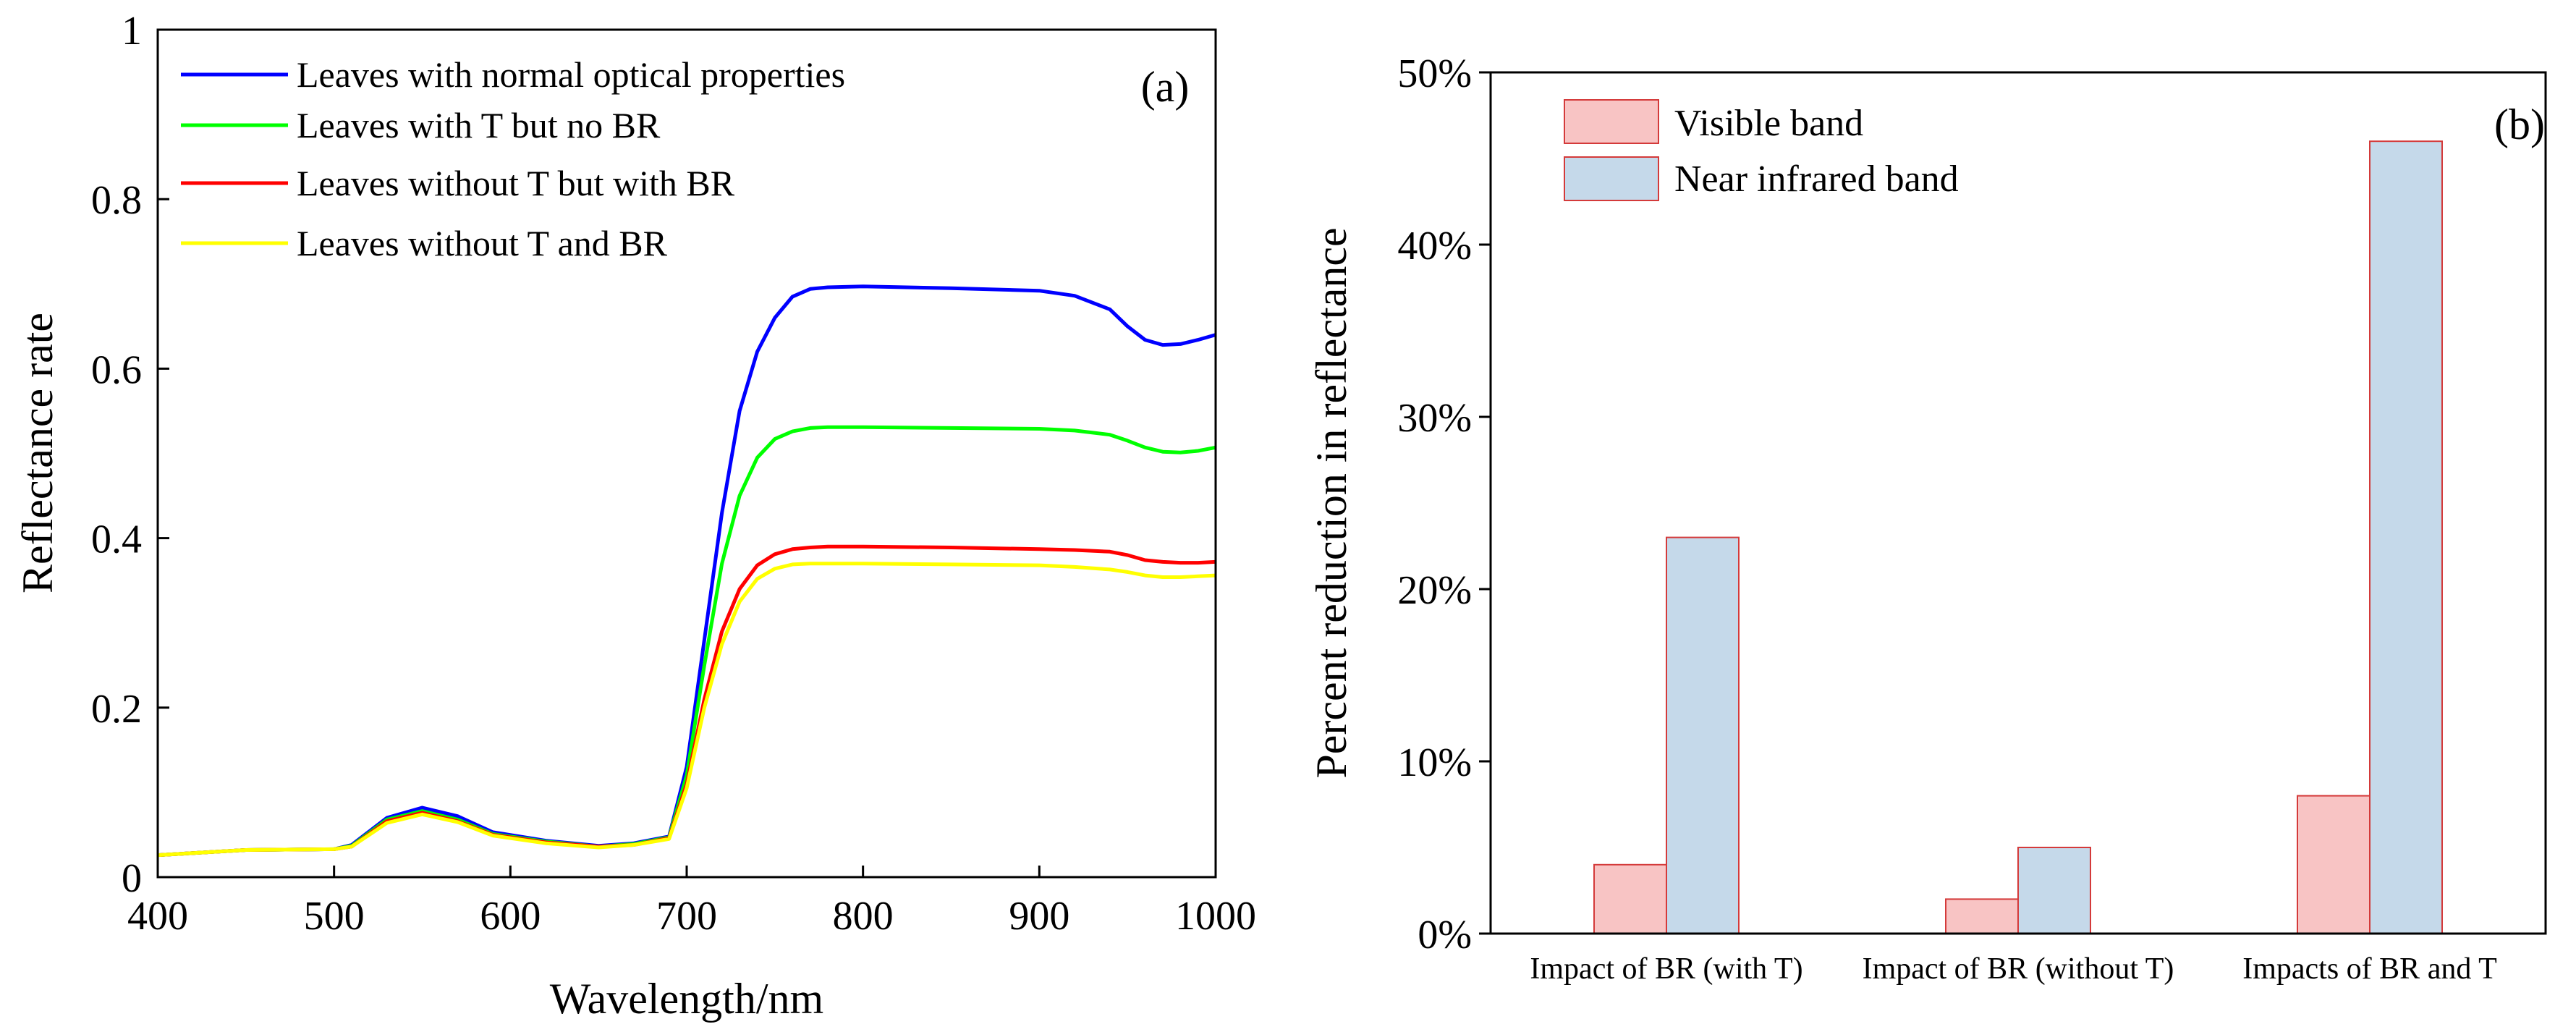 The image size is (2576, 1032). What do you see at coordinates (482, 243) in the screenshot?
I see `legend-label-no-t-no-br: Leaves without T and BR` at bounding box center [482, 243].